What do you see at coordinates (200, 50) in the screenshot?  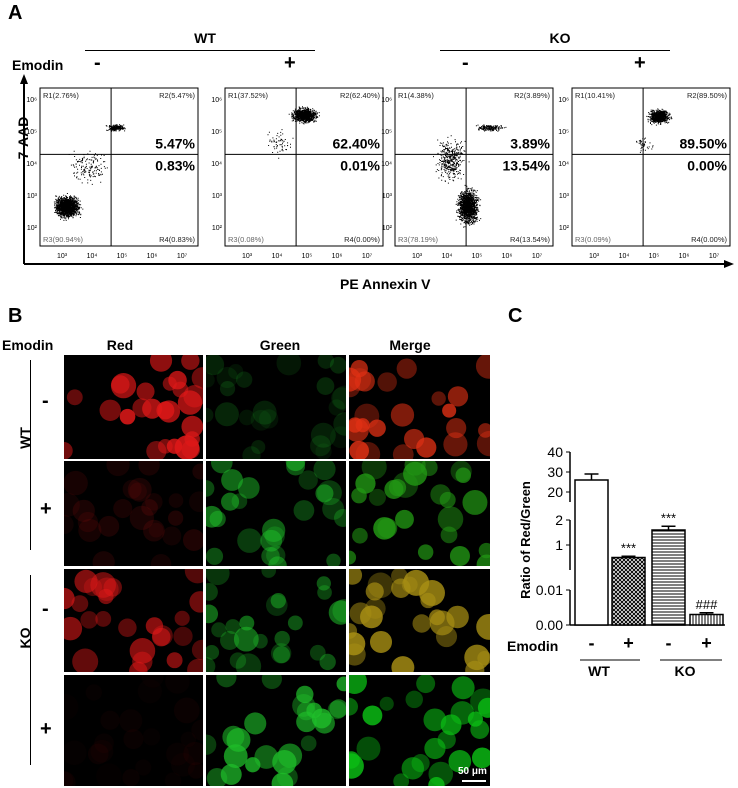 I see `group-line-wt` at bounding box center [200, 50].